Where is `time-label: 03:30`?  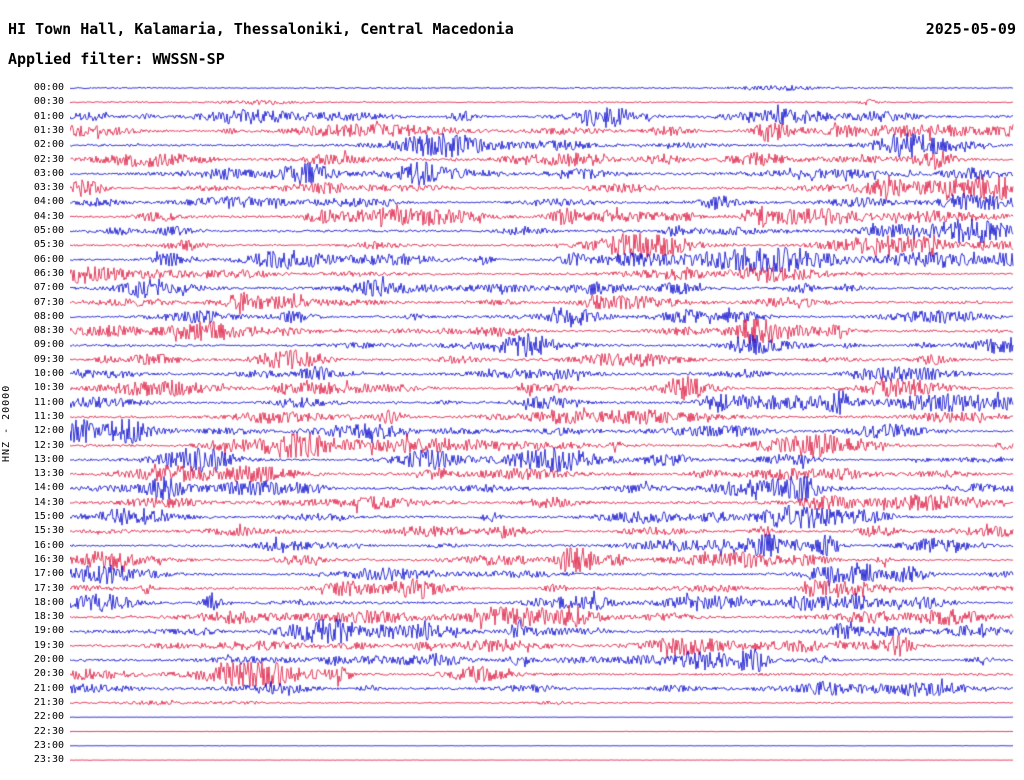
time-label: 03:30 is located at coordinates (48, 188).